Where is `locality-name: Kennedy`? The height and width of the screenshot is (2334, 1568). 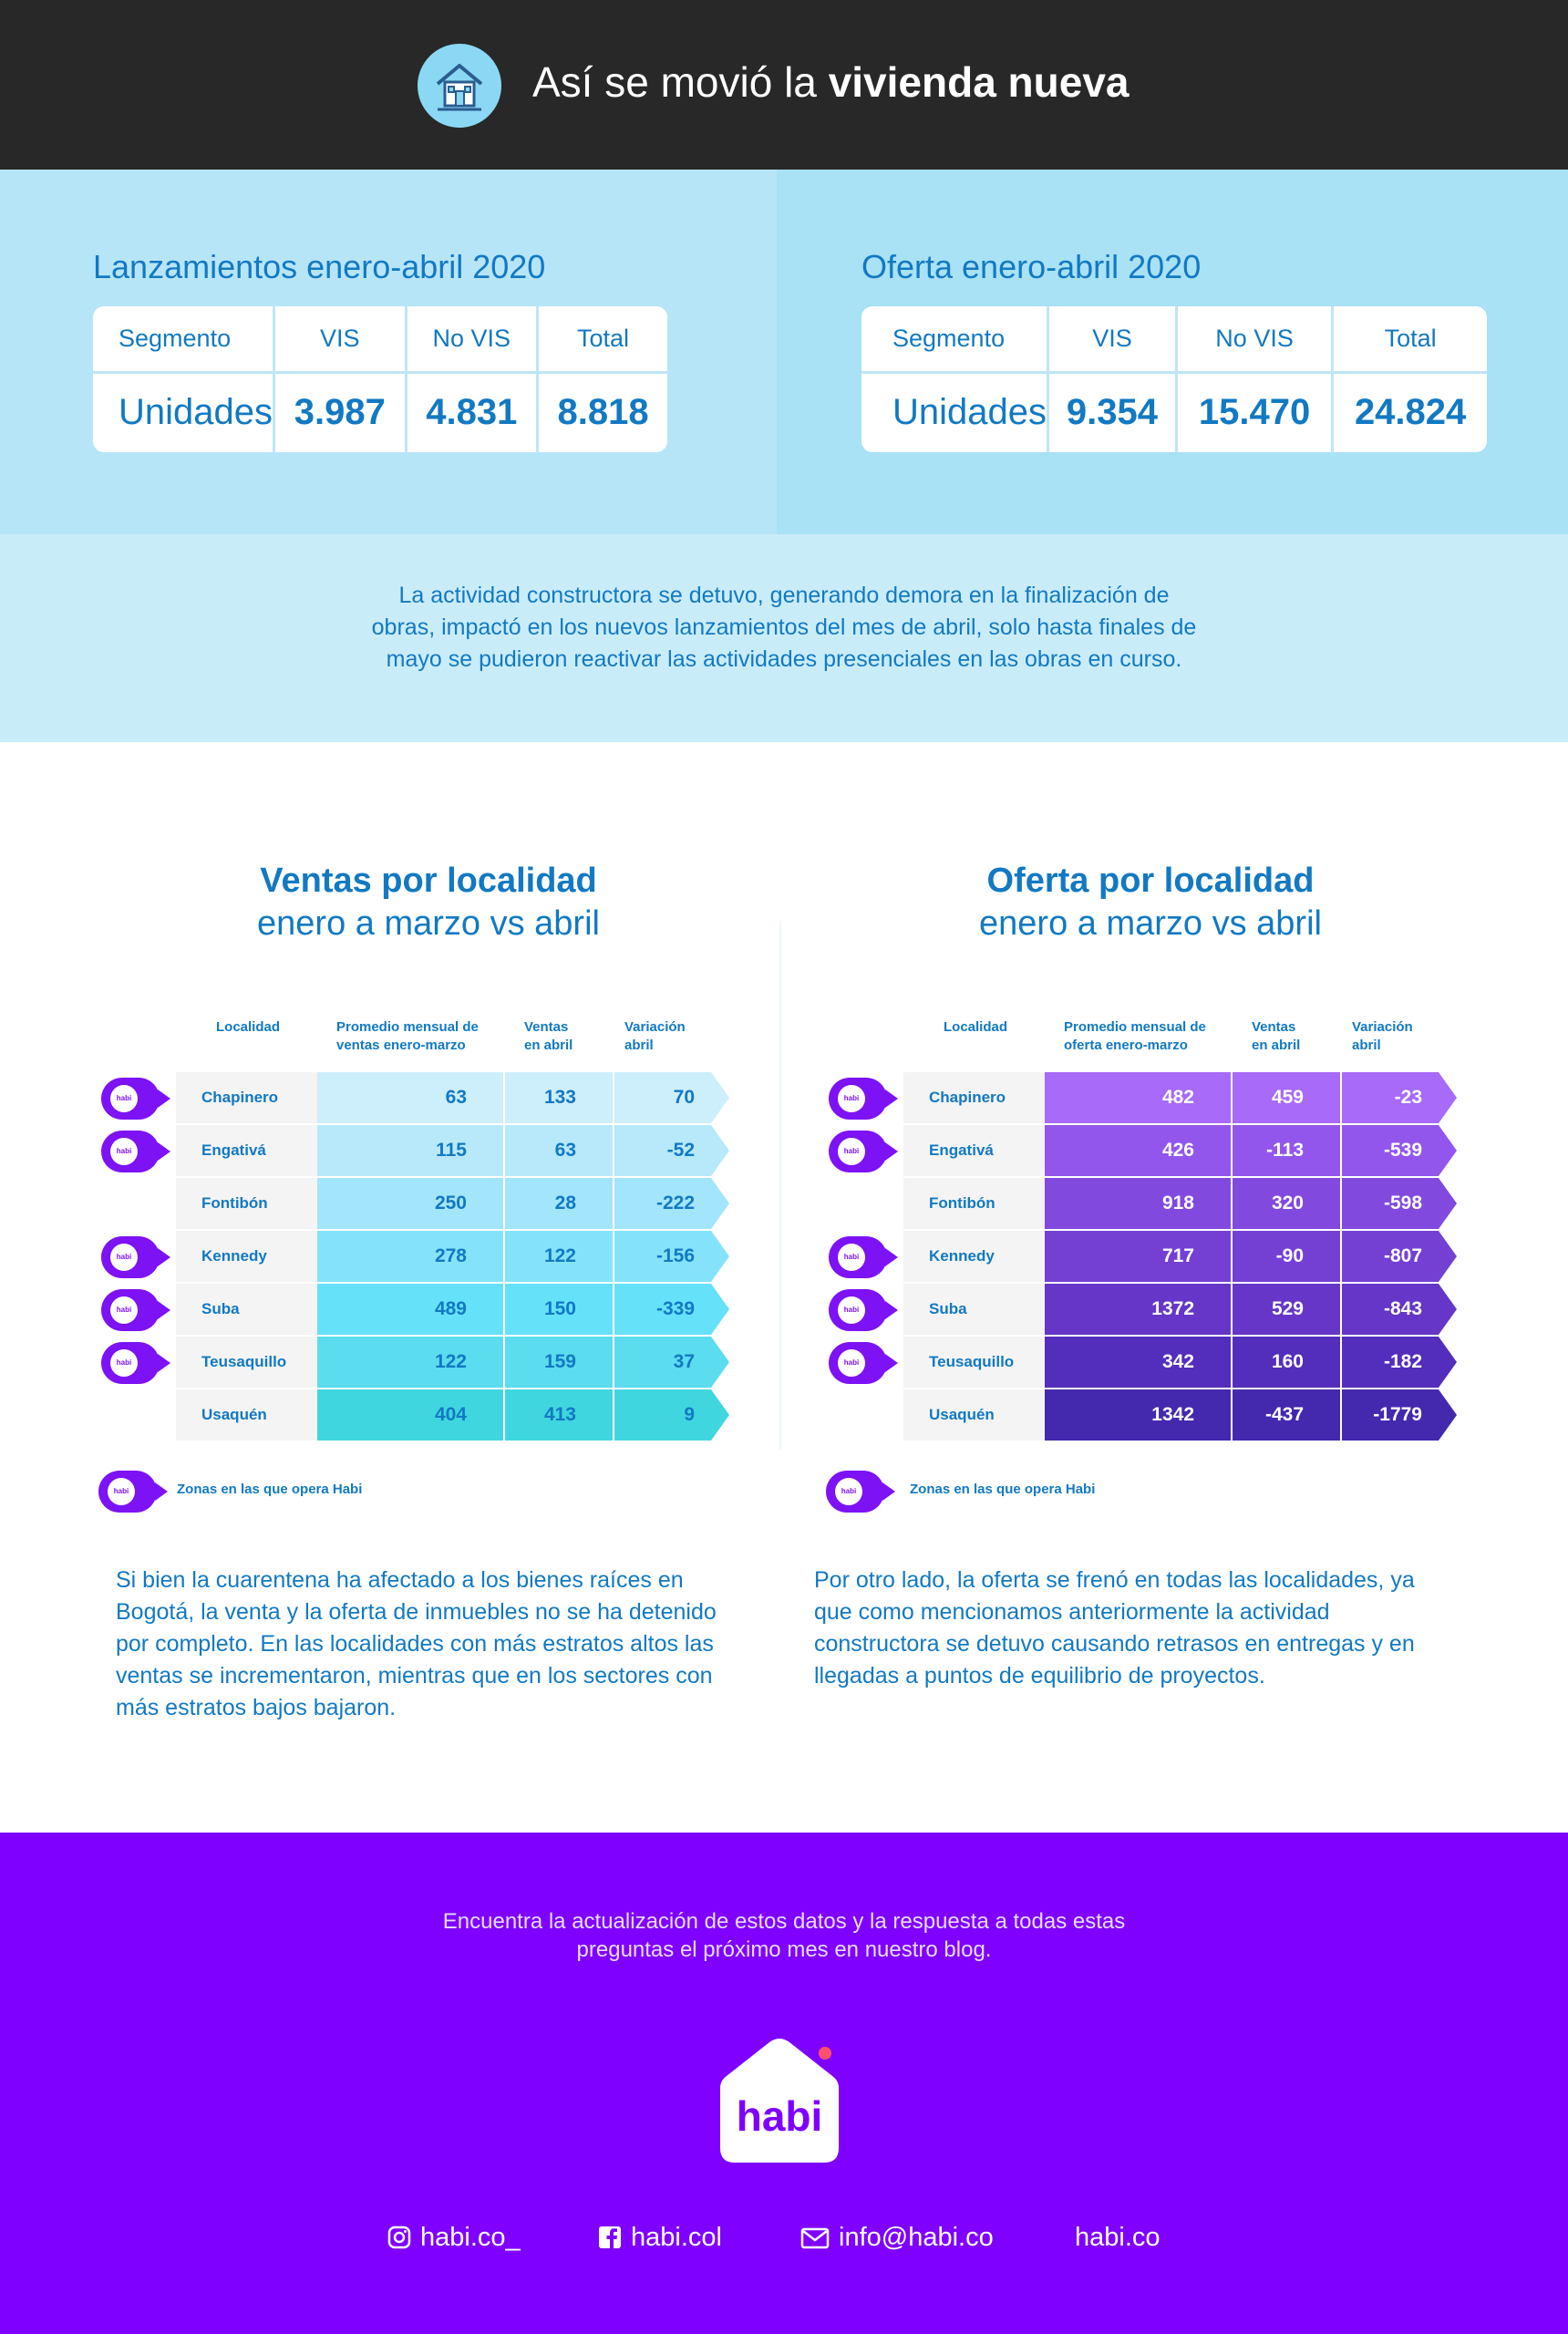
locality-name: Kennedy is located at coordinates (246, 1256).